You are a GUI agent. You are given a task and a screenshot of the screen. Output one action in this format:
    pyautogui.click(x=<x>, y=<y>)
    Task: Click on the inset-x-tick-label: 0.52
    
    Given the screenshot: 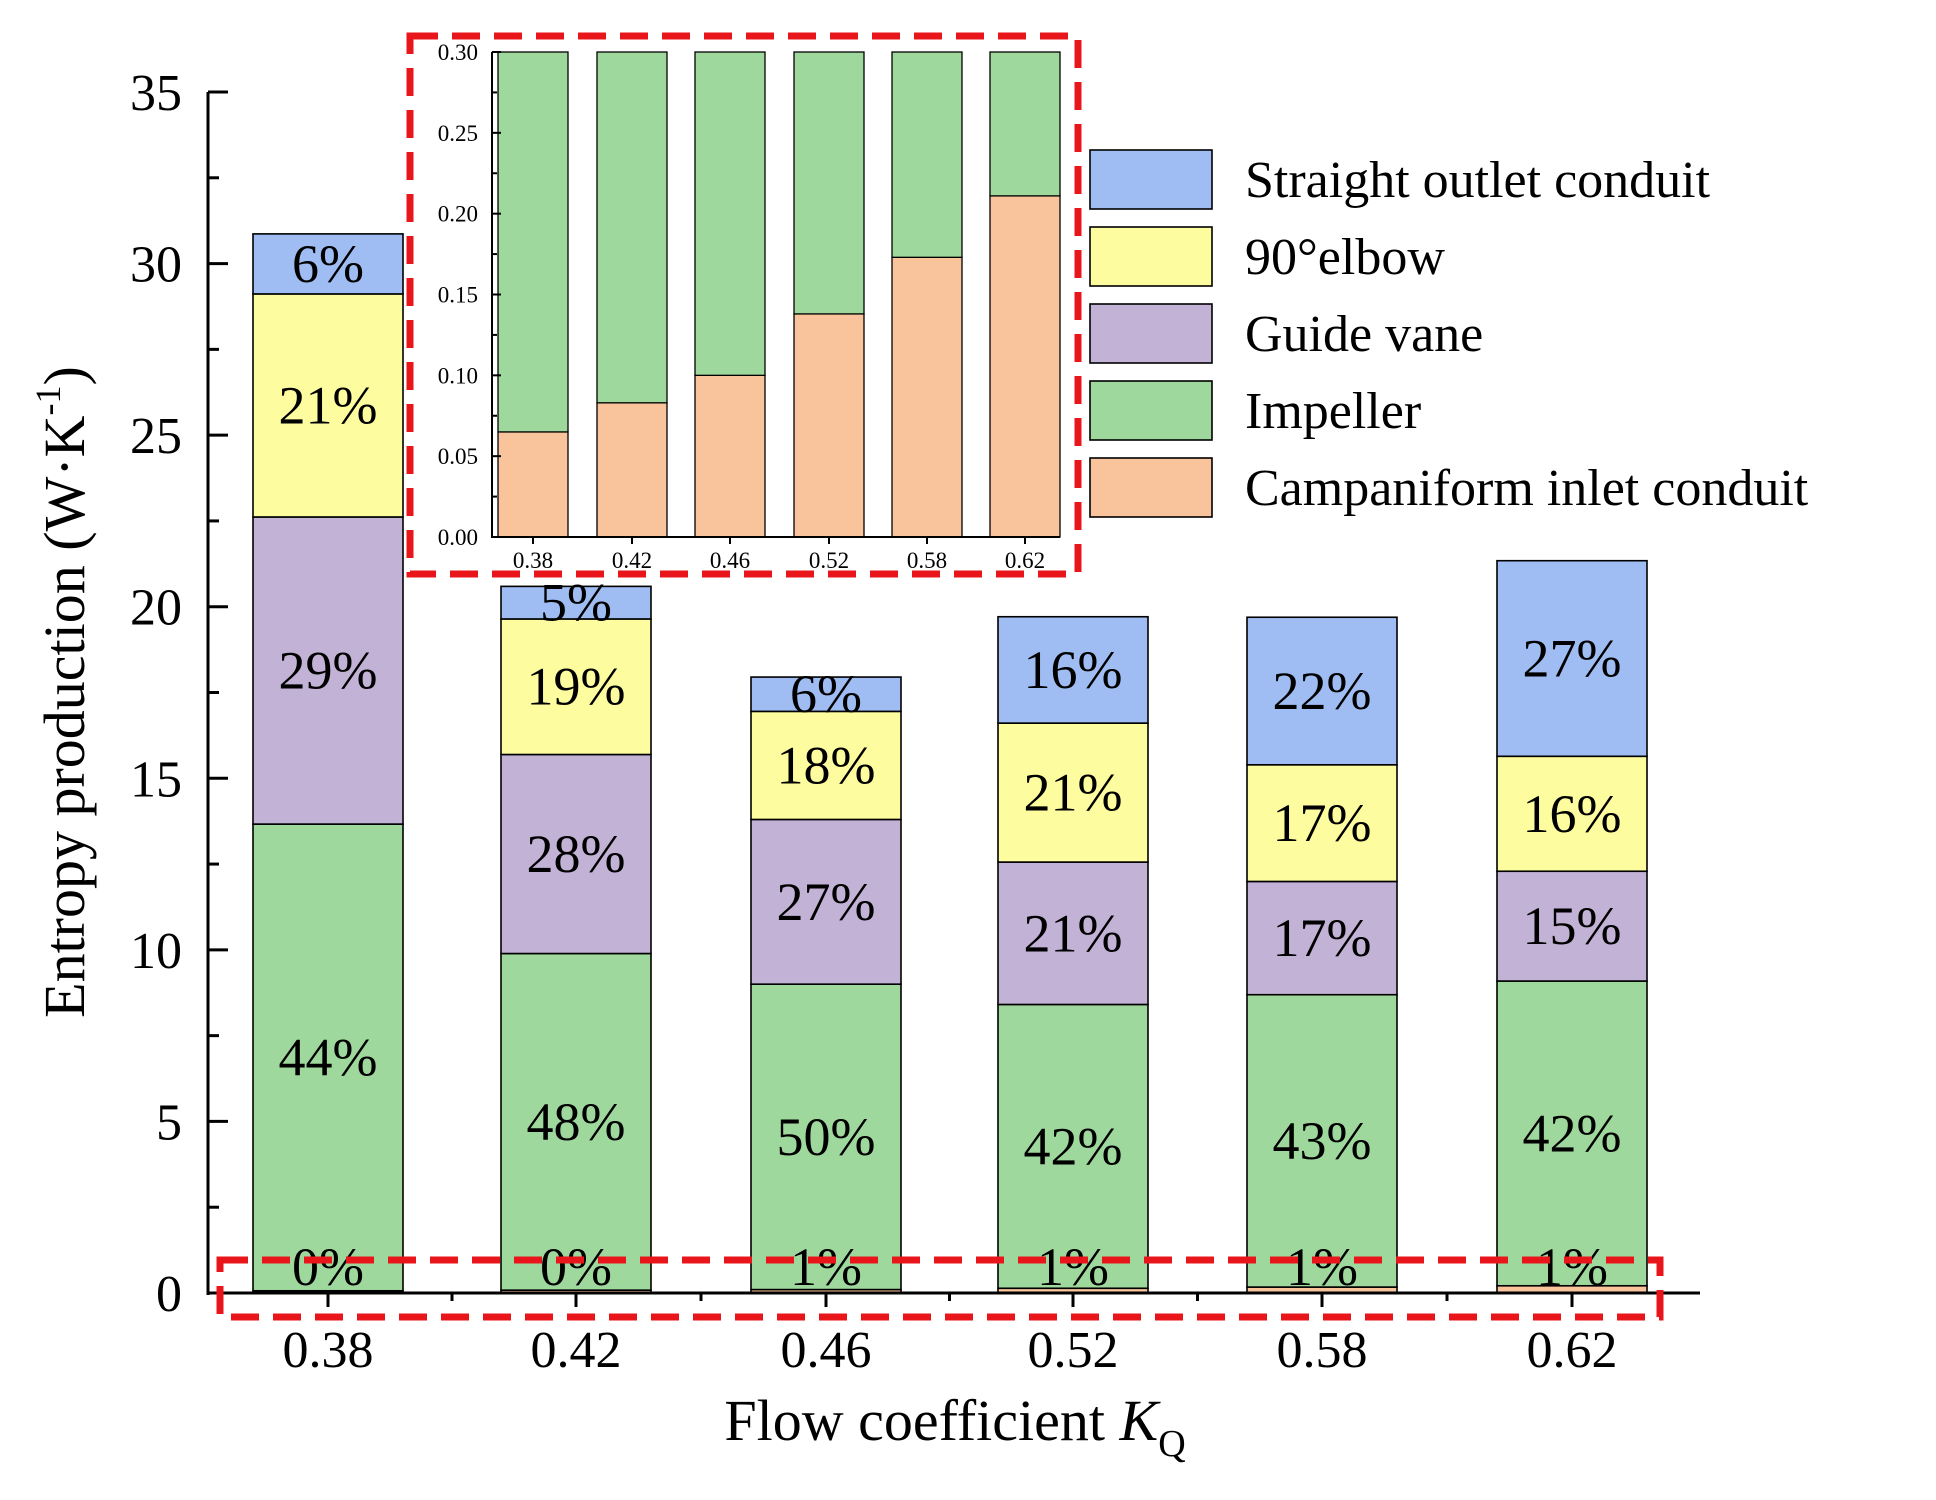 What is the action you would take?
    pyautogui.click(x=829, y=560)
    